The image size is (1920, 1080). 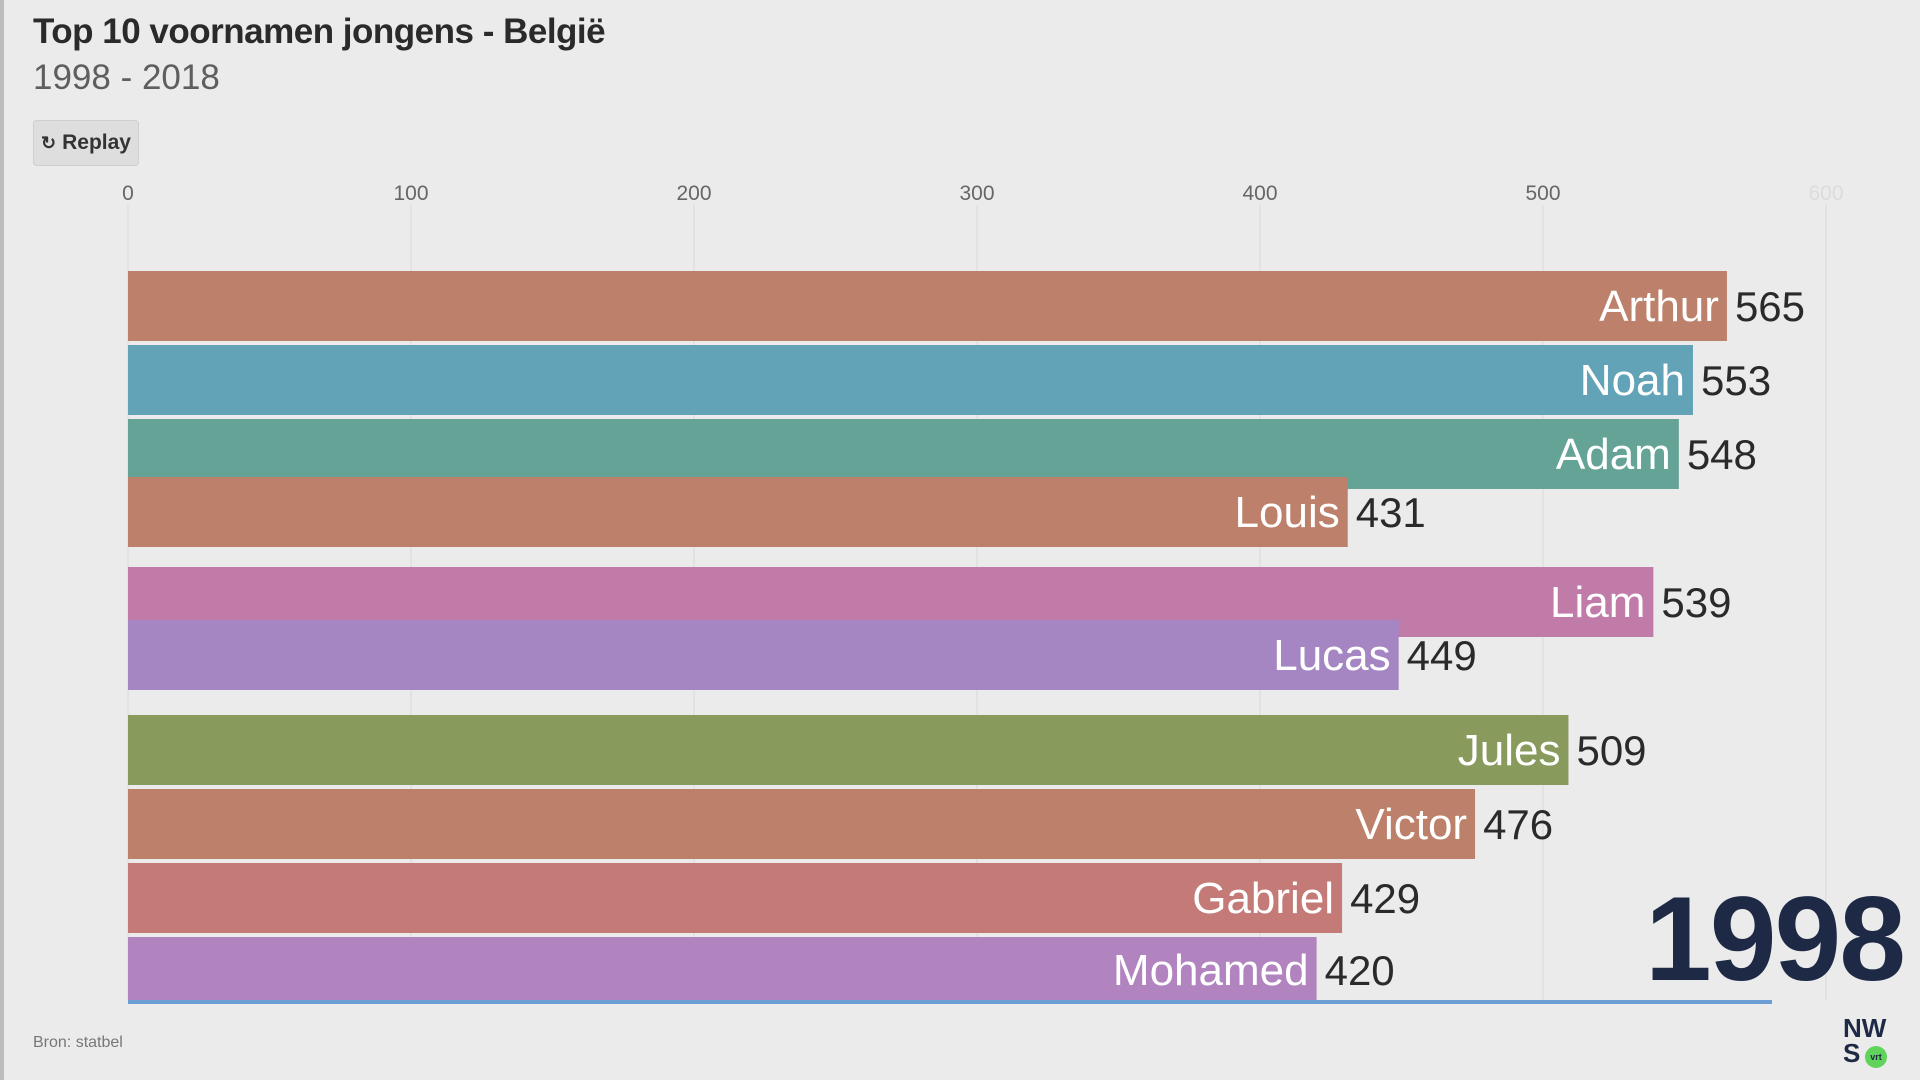 What do you see at coordinates (1632, 380) in the screenshot?
I see `bar-name-label: Noah` at bounding box center [1632, 380].